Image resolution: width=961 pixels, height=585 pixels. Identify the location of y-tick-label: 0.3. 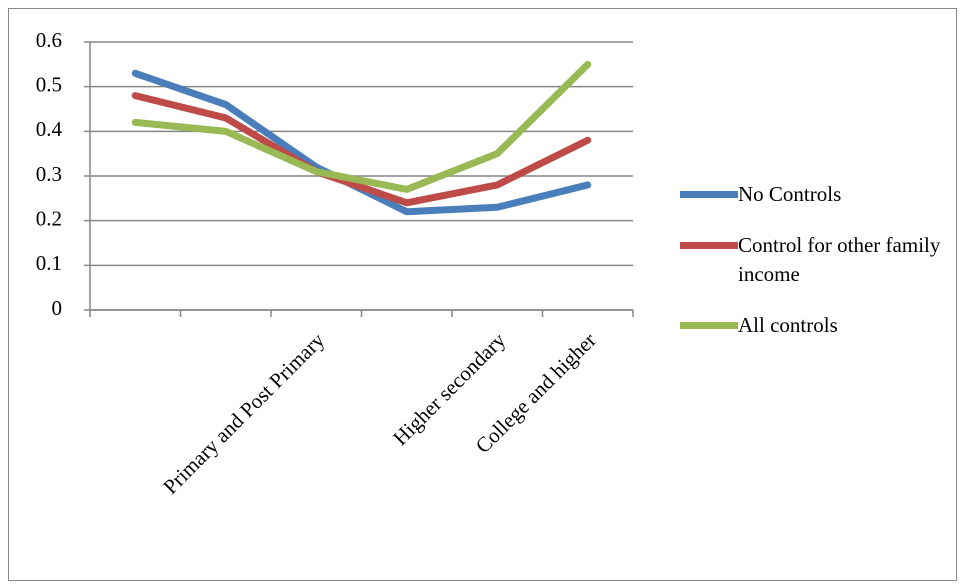
(49, 174).